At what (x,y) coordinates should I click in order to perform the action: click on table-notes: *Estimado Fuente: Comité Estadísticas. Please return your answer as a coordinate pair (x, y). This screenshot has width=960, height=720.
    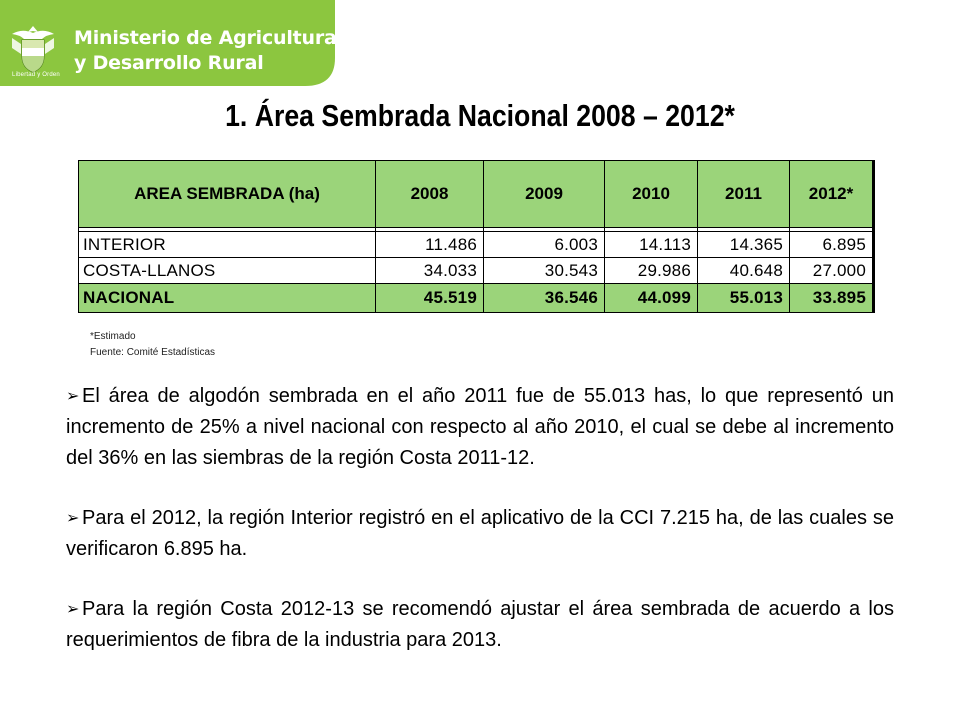
    Looking at the image, I should click on (152, 345).